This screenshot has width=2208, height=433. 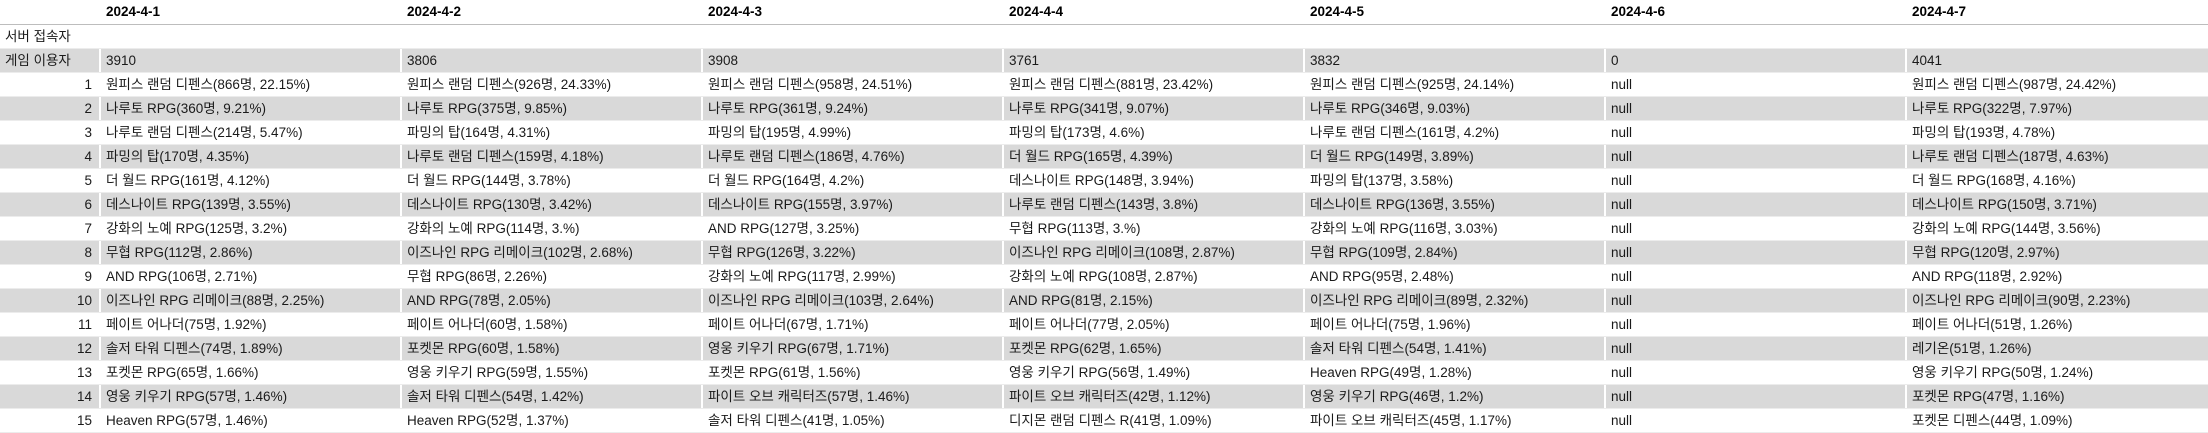 What do you see at coordinates (1455, 276) in the screenshot?
I see `game-stat-cell: AND RPG(95명, 2.48%)` at bounding box center [1455, 276].